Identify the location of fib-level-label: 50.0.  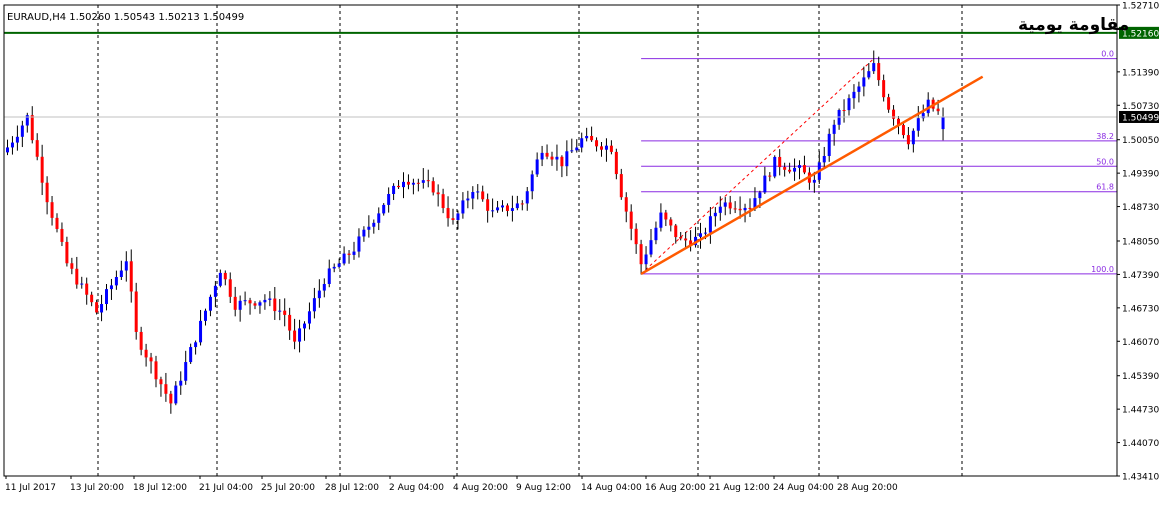
(1105, 161).